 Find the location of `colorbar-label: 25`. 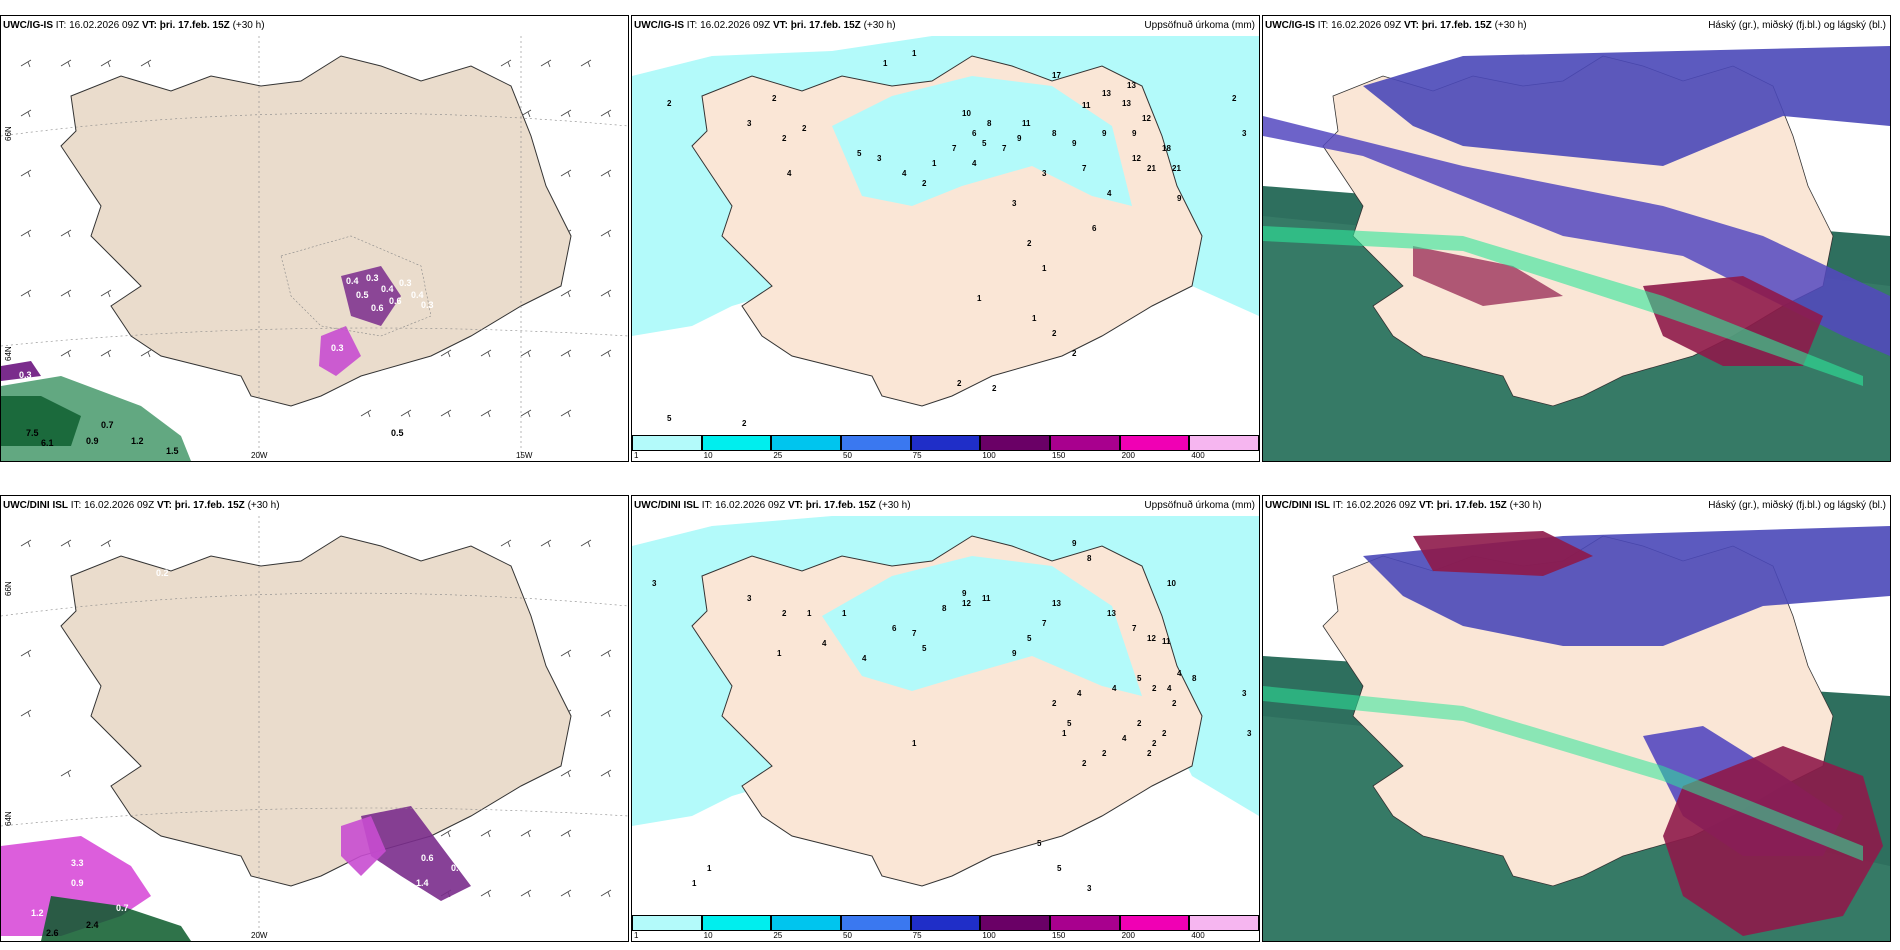

colorbar-label: 25 is located at coordinates (778, 935).